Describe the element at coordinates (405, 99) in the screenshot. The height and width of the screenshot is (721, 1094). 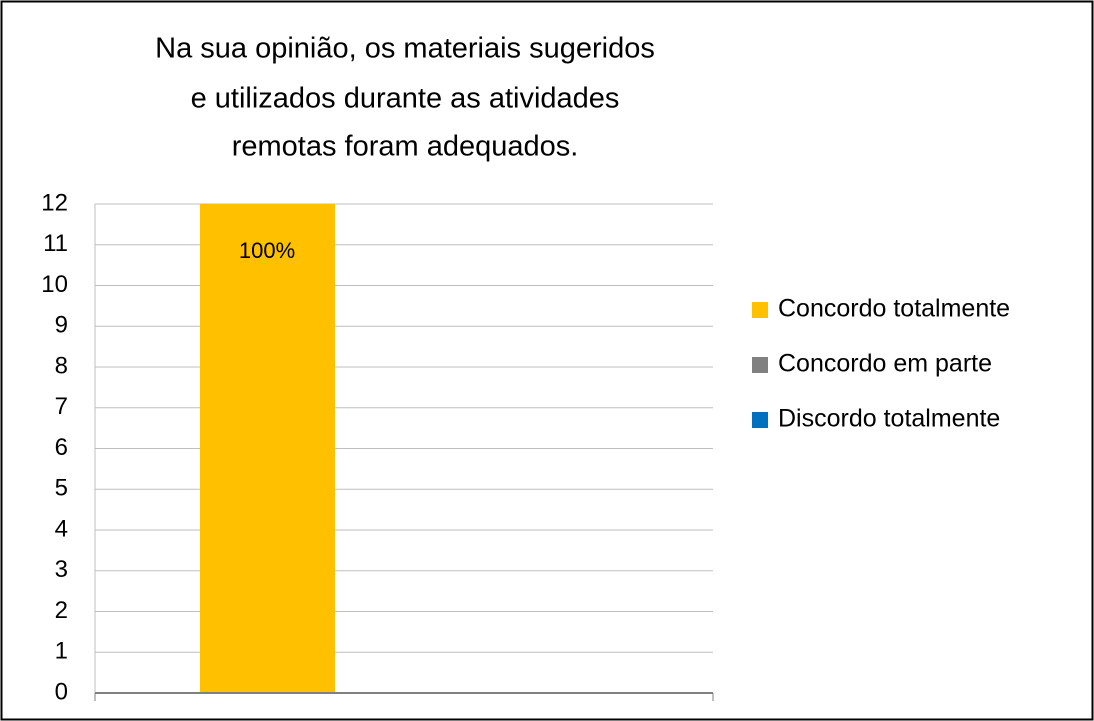
I see `chart-title: e utilizados durante as atividades` at that location.